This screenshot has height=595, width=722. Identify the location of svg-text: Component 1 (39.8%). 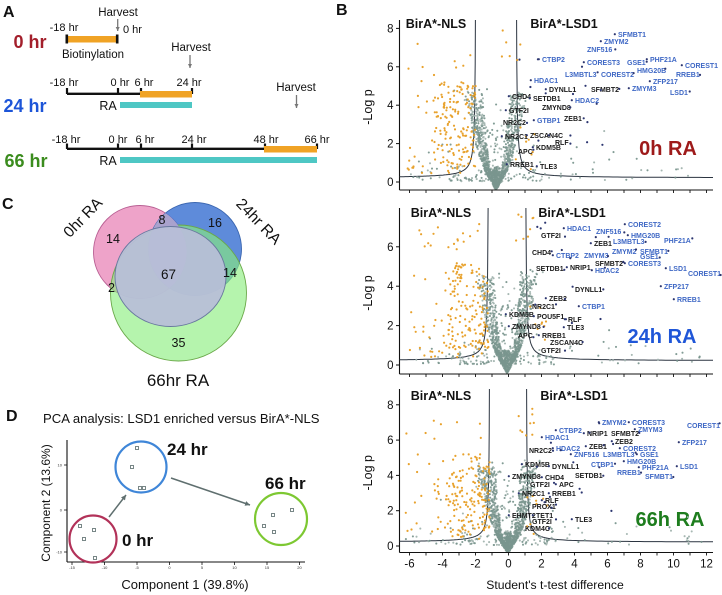
(184, 584).